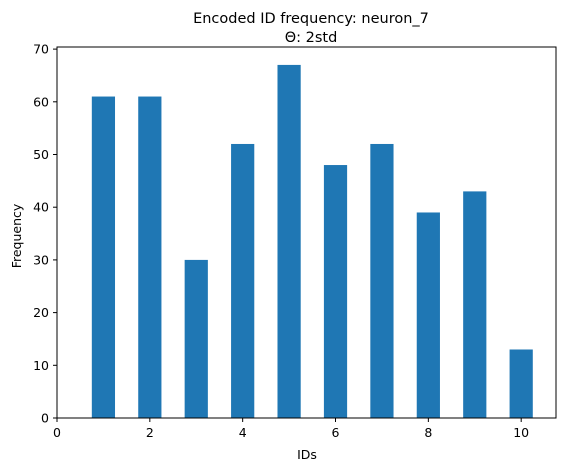 This screenshot has width=563, height=471. What do you see at coordinates (41, 312) in the screenshot?
I see `y-tick-label: 20` at bounding box center [41, 312].